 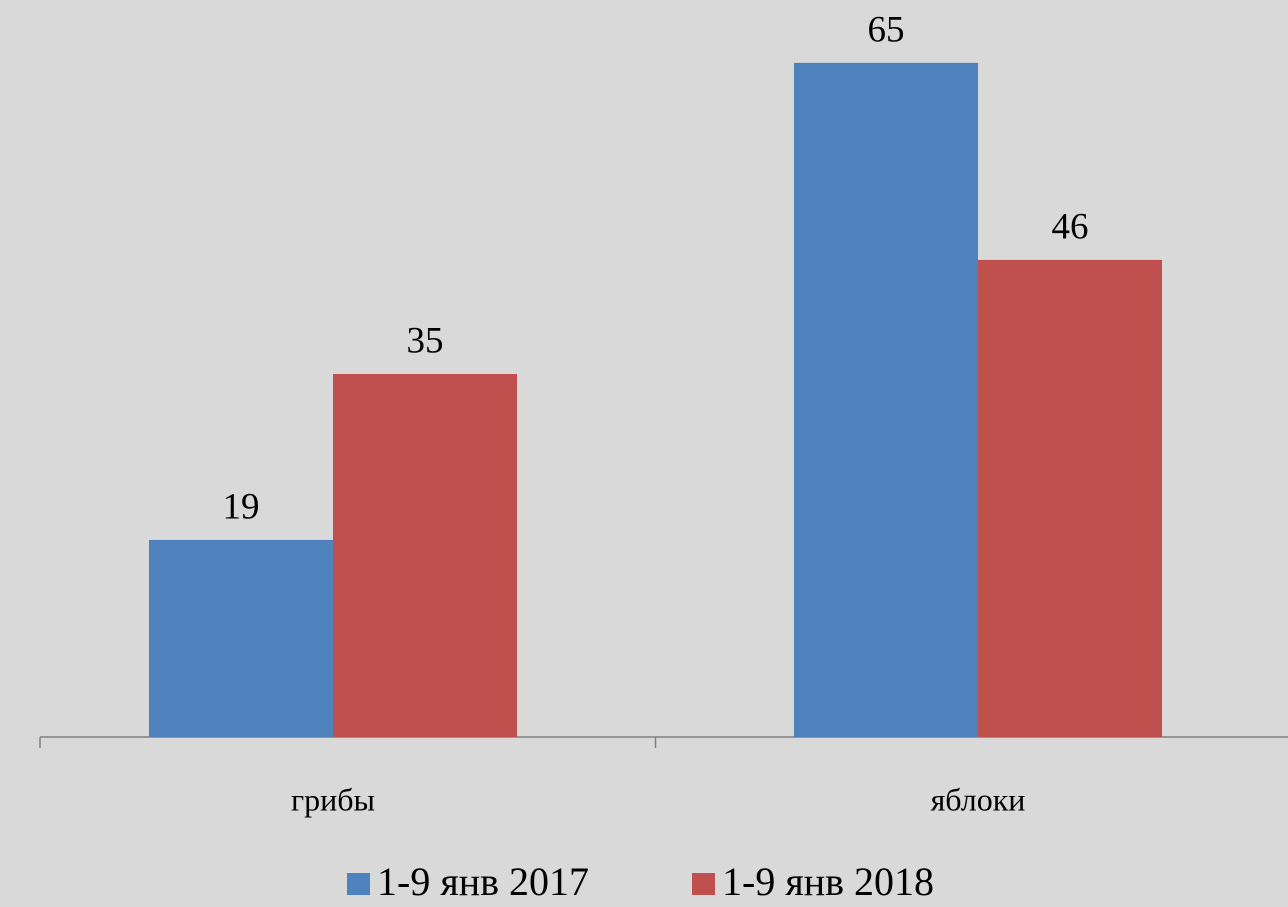 I want to click on legend-label: 1-9 янв 2018, so click(x=828, y=881).